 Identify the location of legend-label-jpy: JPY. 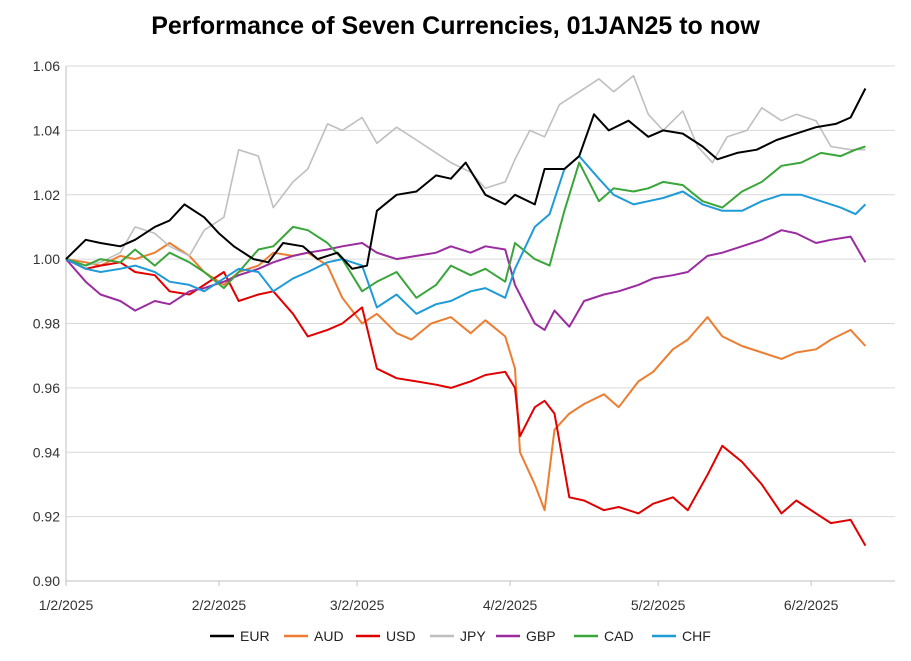
(473, 636).